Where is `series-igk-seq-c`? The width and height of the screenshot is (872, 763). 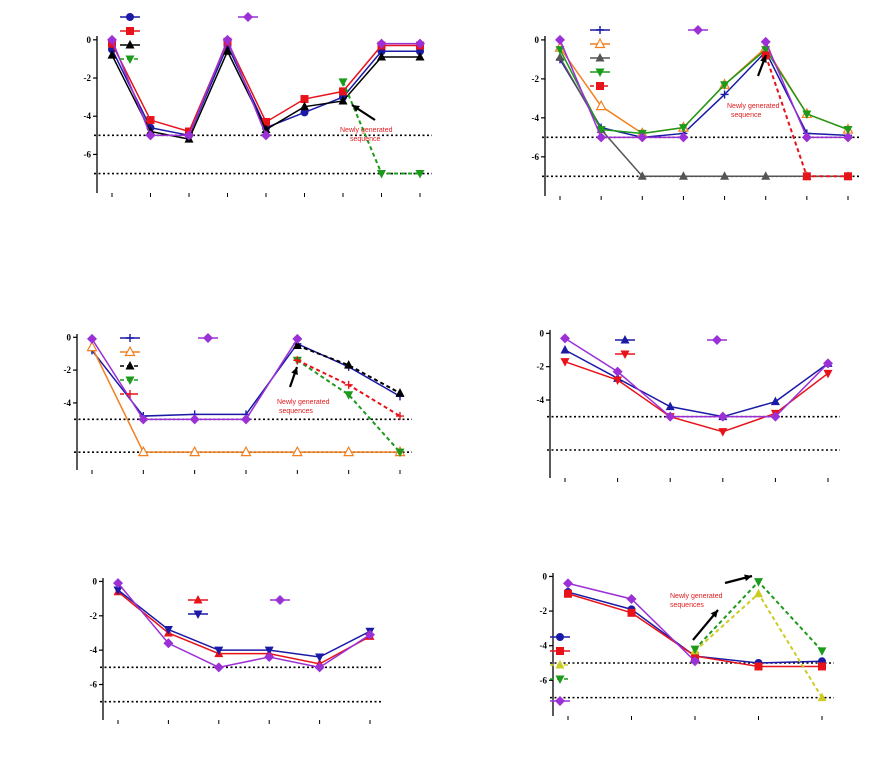 series-igk-seq-c is located at coordinates (348, 368).